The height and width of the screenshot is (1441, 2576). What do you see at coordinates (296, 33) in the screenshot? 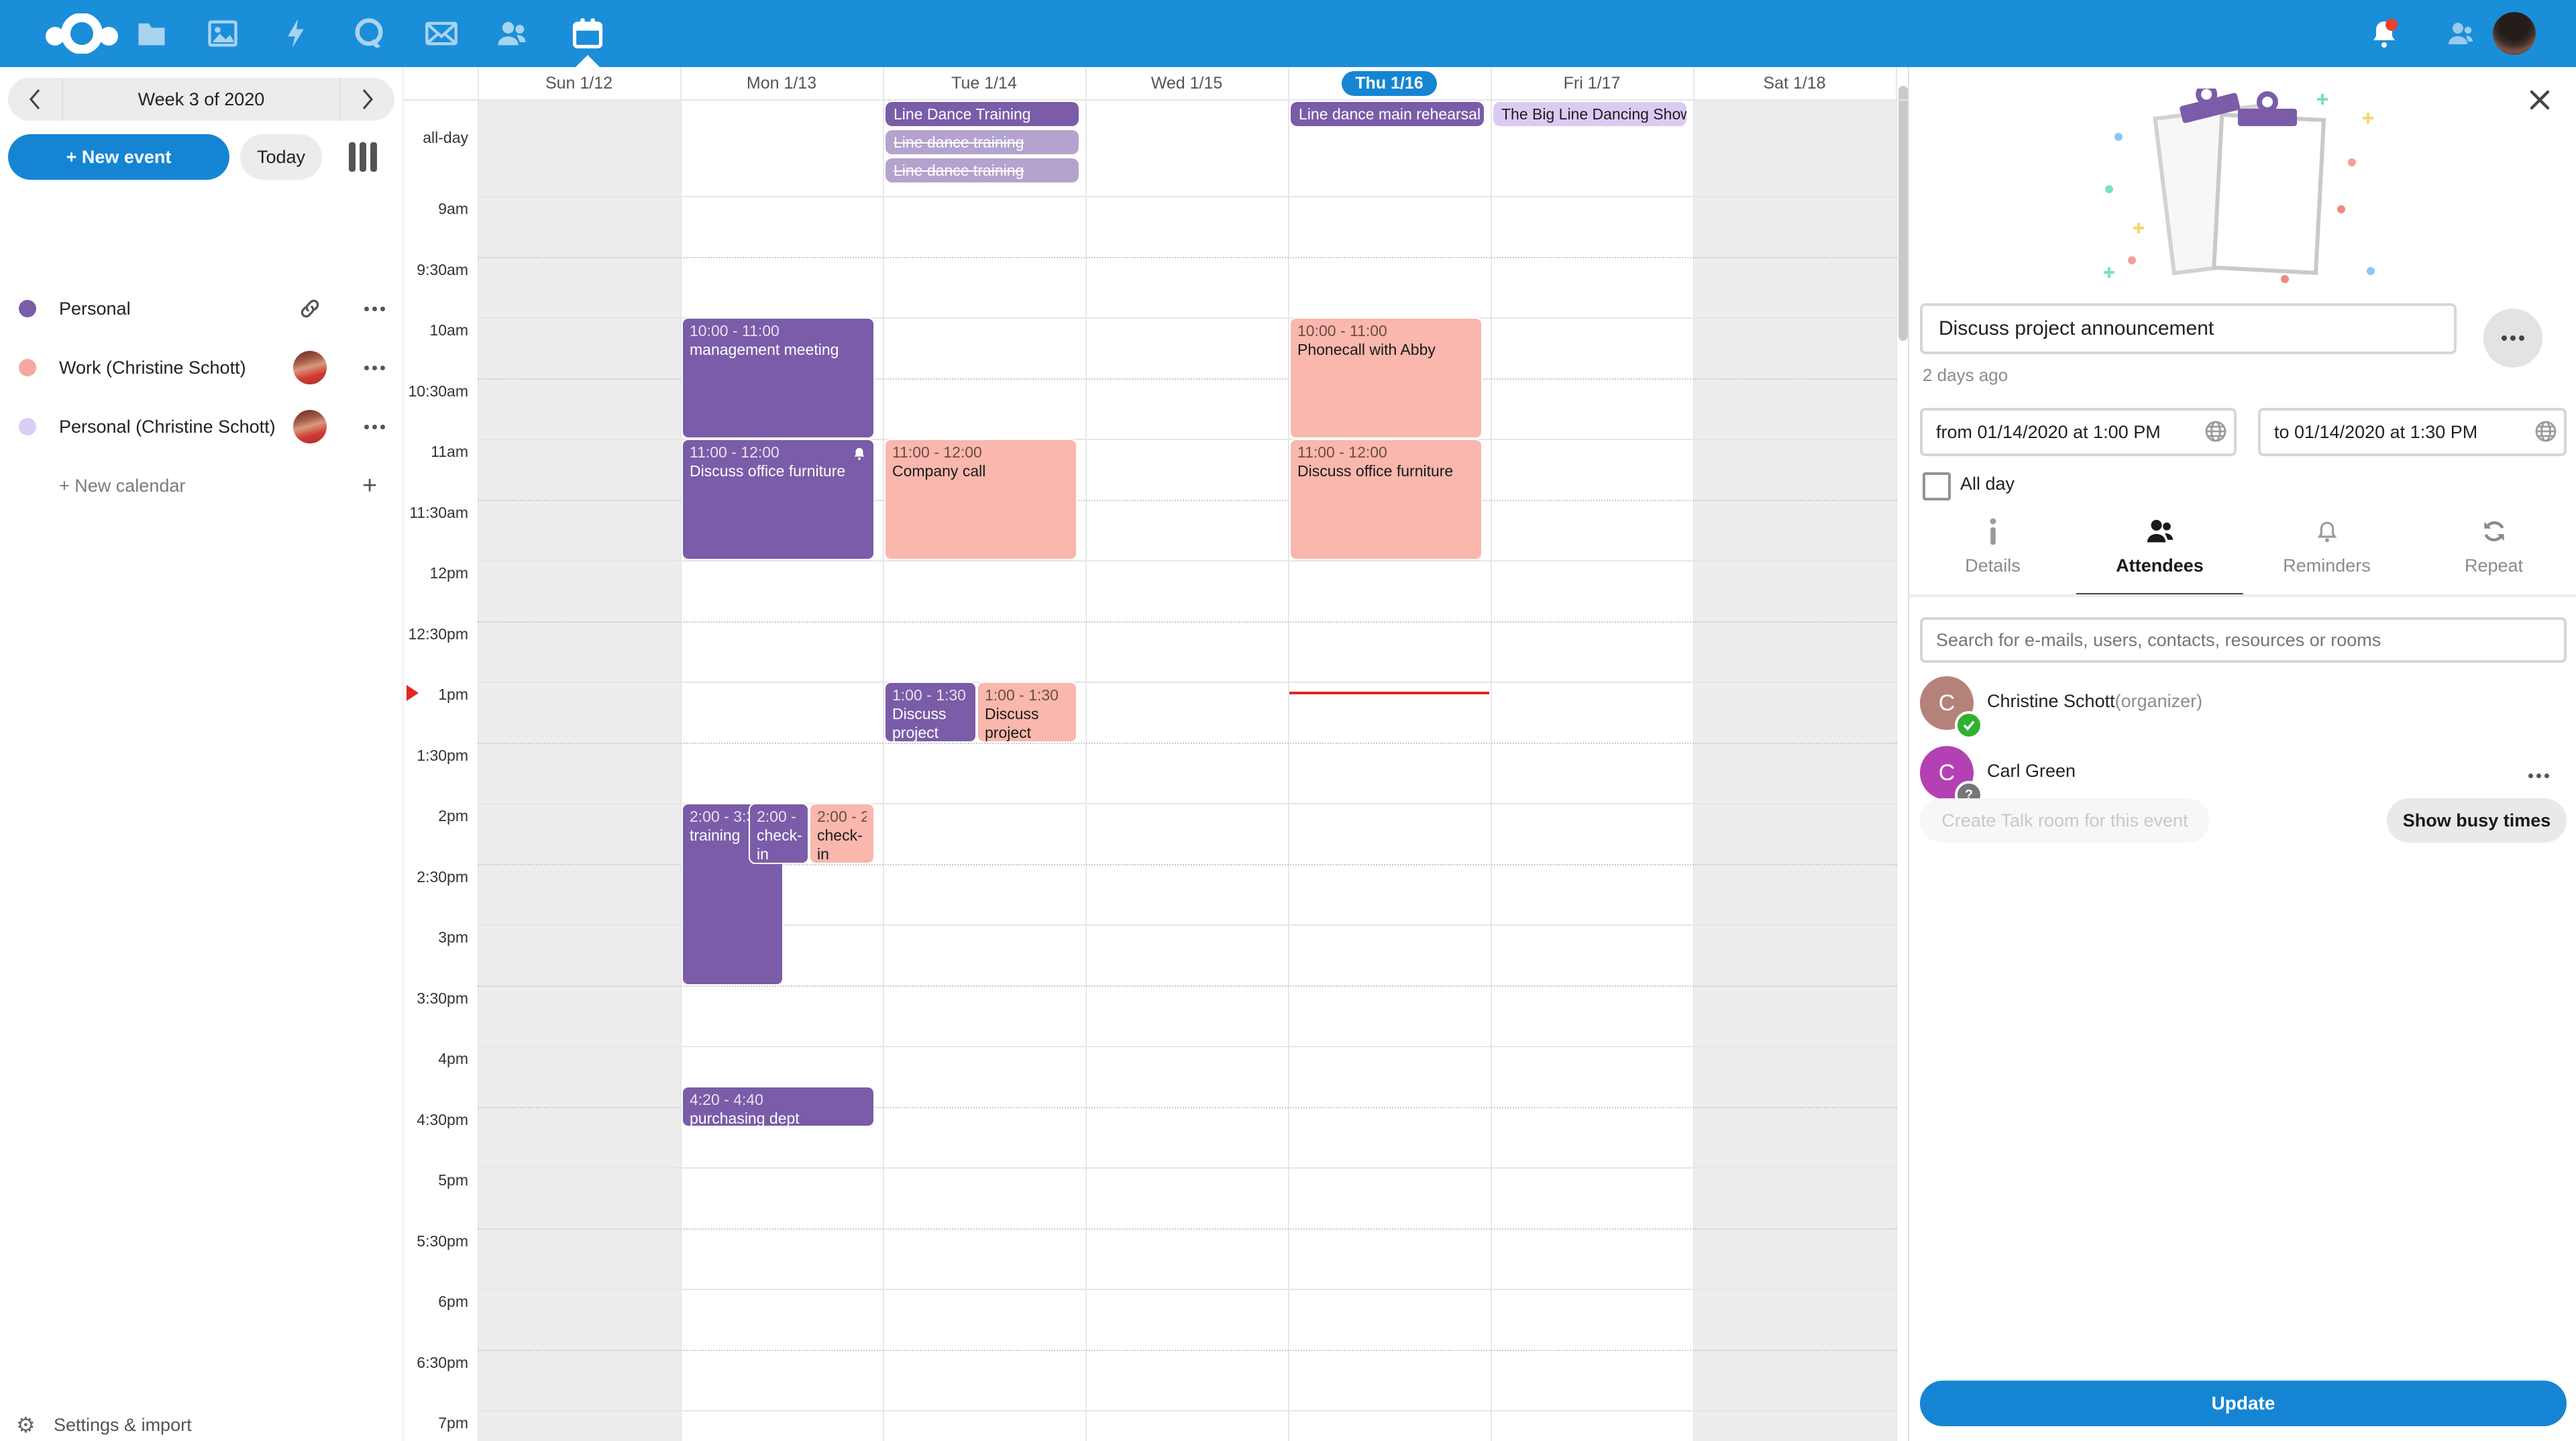
I see `activity-icon` at bounding box center [296, 33].